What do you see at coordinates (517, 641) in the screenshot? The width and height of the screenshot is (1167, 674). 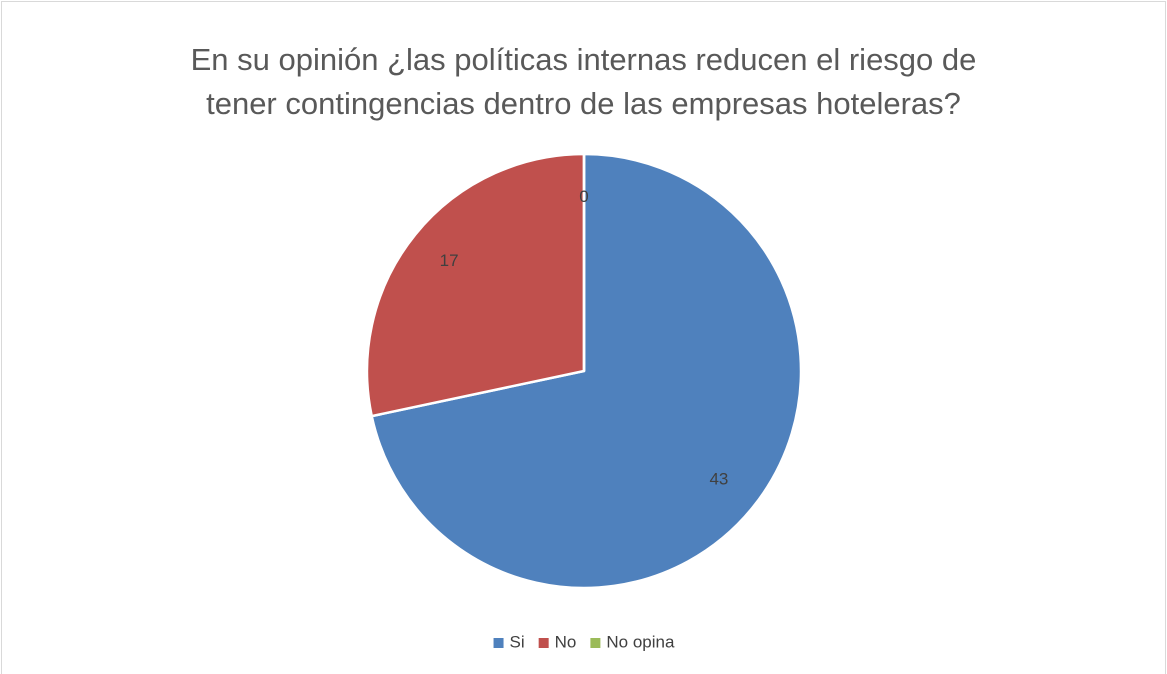 I see `legend-label: Si` at bounding box center [517, 641].